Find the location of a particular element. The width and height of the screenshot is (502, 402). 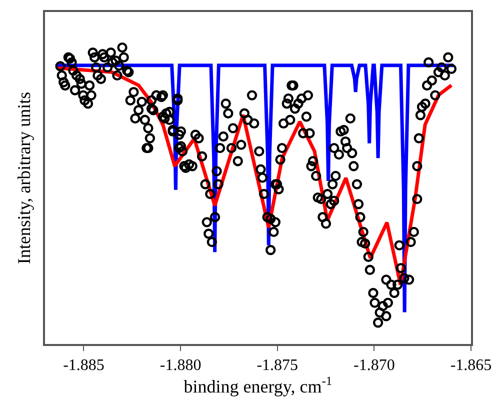

x-tick-label: -1.885 is located at coordinates (83, 365).